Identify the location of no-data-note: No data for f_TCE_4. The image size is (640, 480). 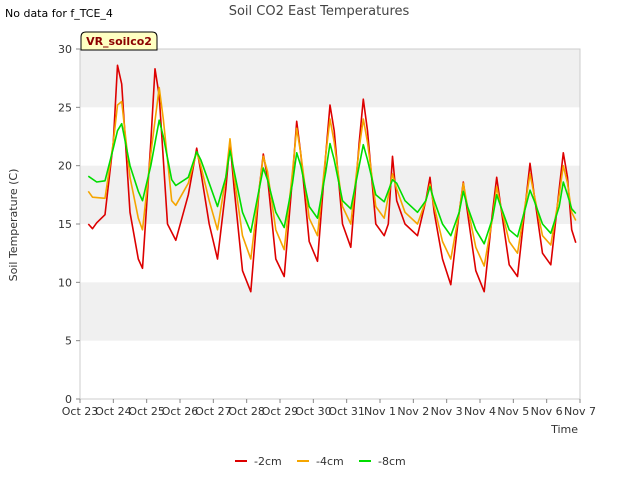
(59, 13).